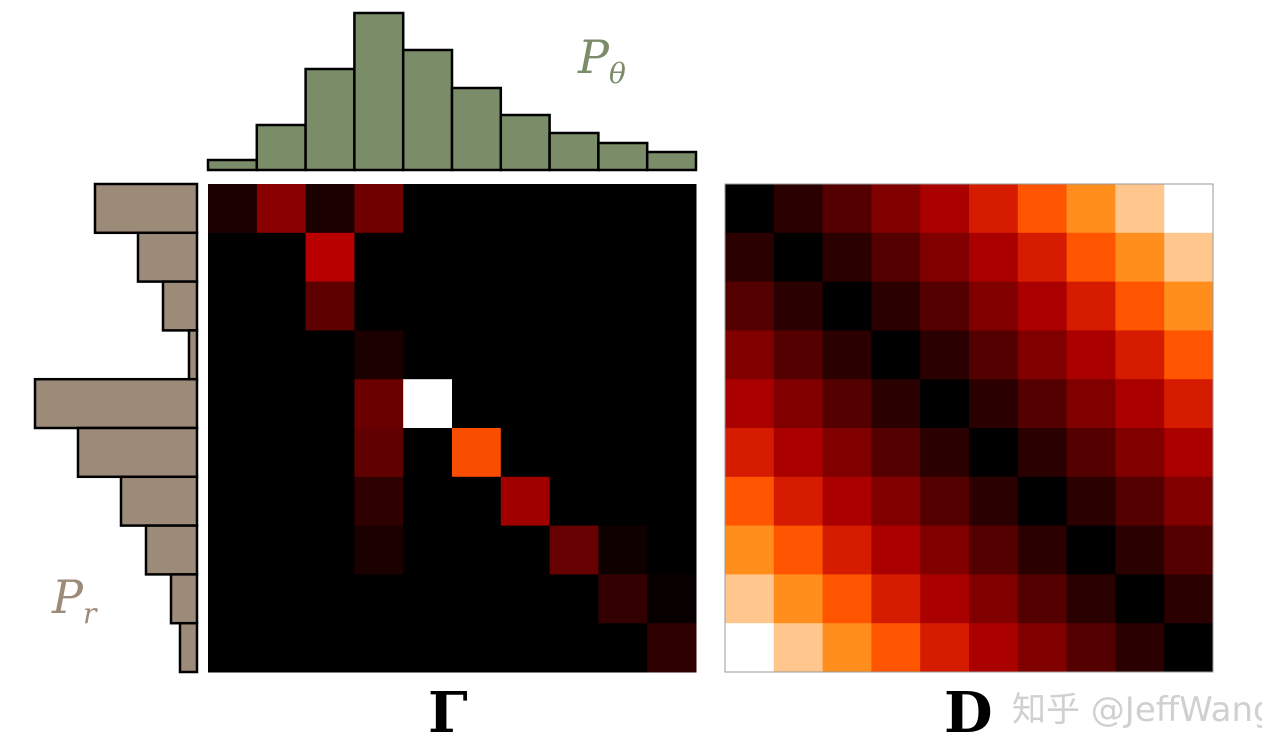  I want to click on p-r-main: P, so click(67, 597).